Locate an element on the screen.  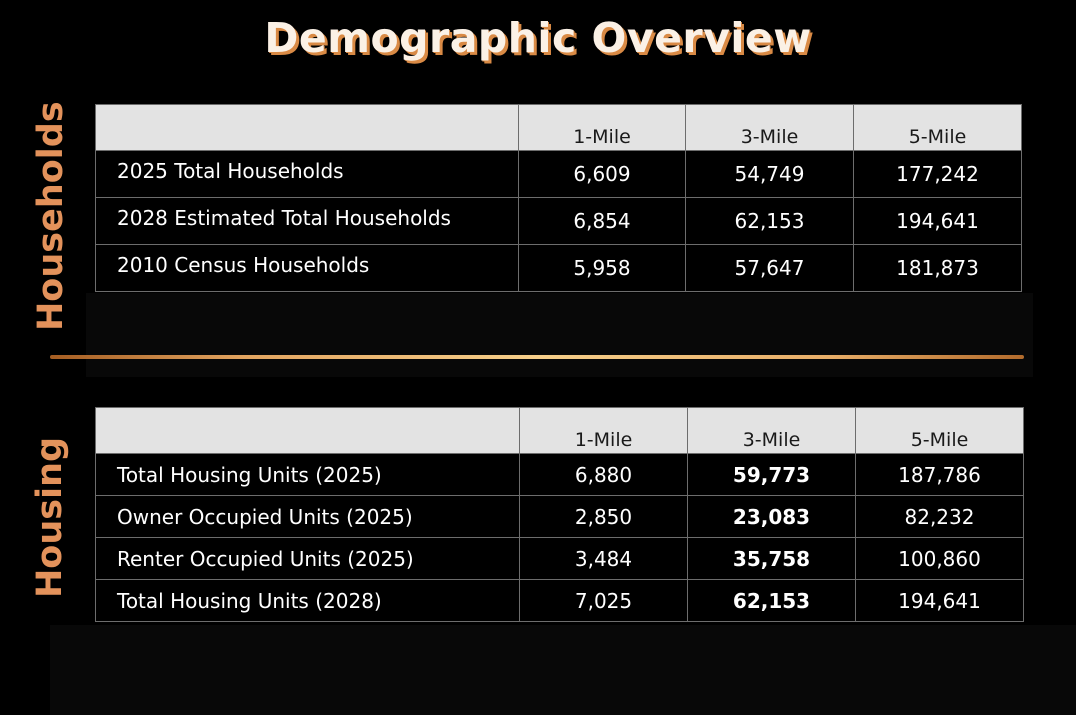
cell-value: 181,873 is located at coordinates (937, 268).